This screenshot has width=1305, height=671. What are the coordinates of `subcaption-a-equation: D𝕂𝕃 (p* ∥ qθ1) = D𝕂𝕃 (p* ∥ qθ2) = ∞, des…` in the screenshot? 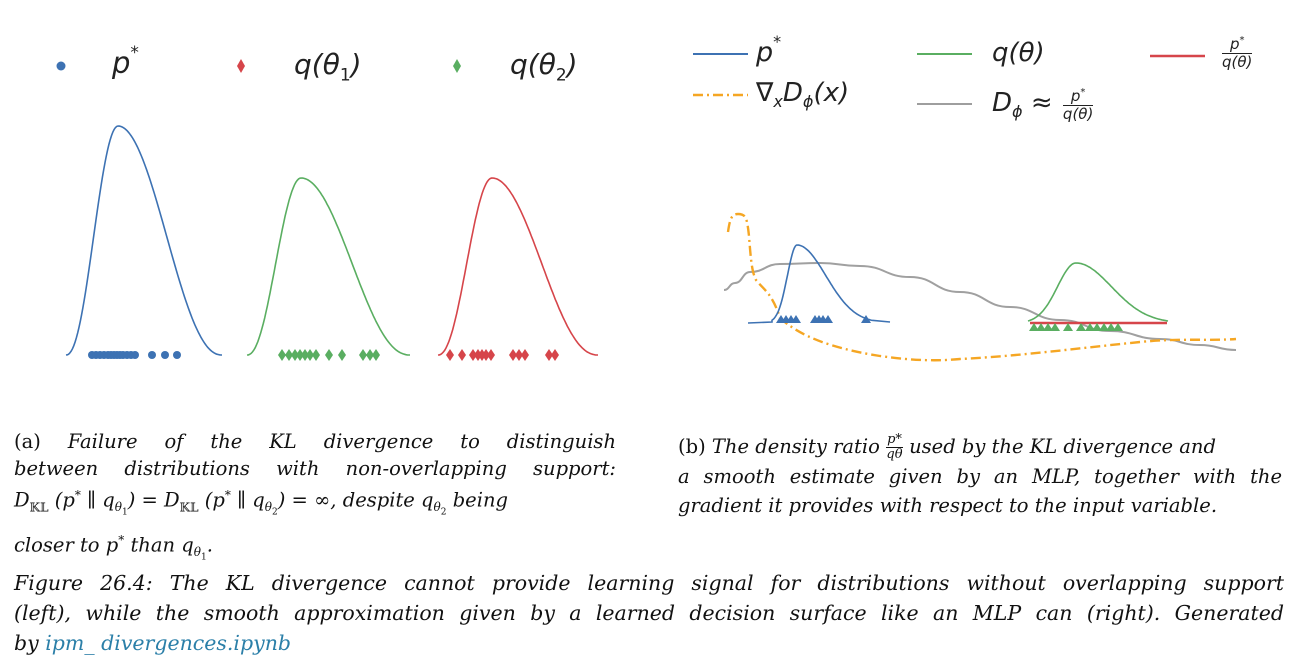 It's located at (261, 503).